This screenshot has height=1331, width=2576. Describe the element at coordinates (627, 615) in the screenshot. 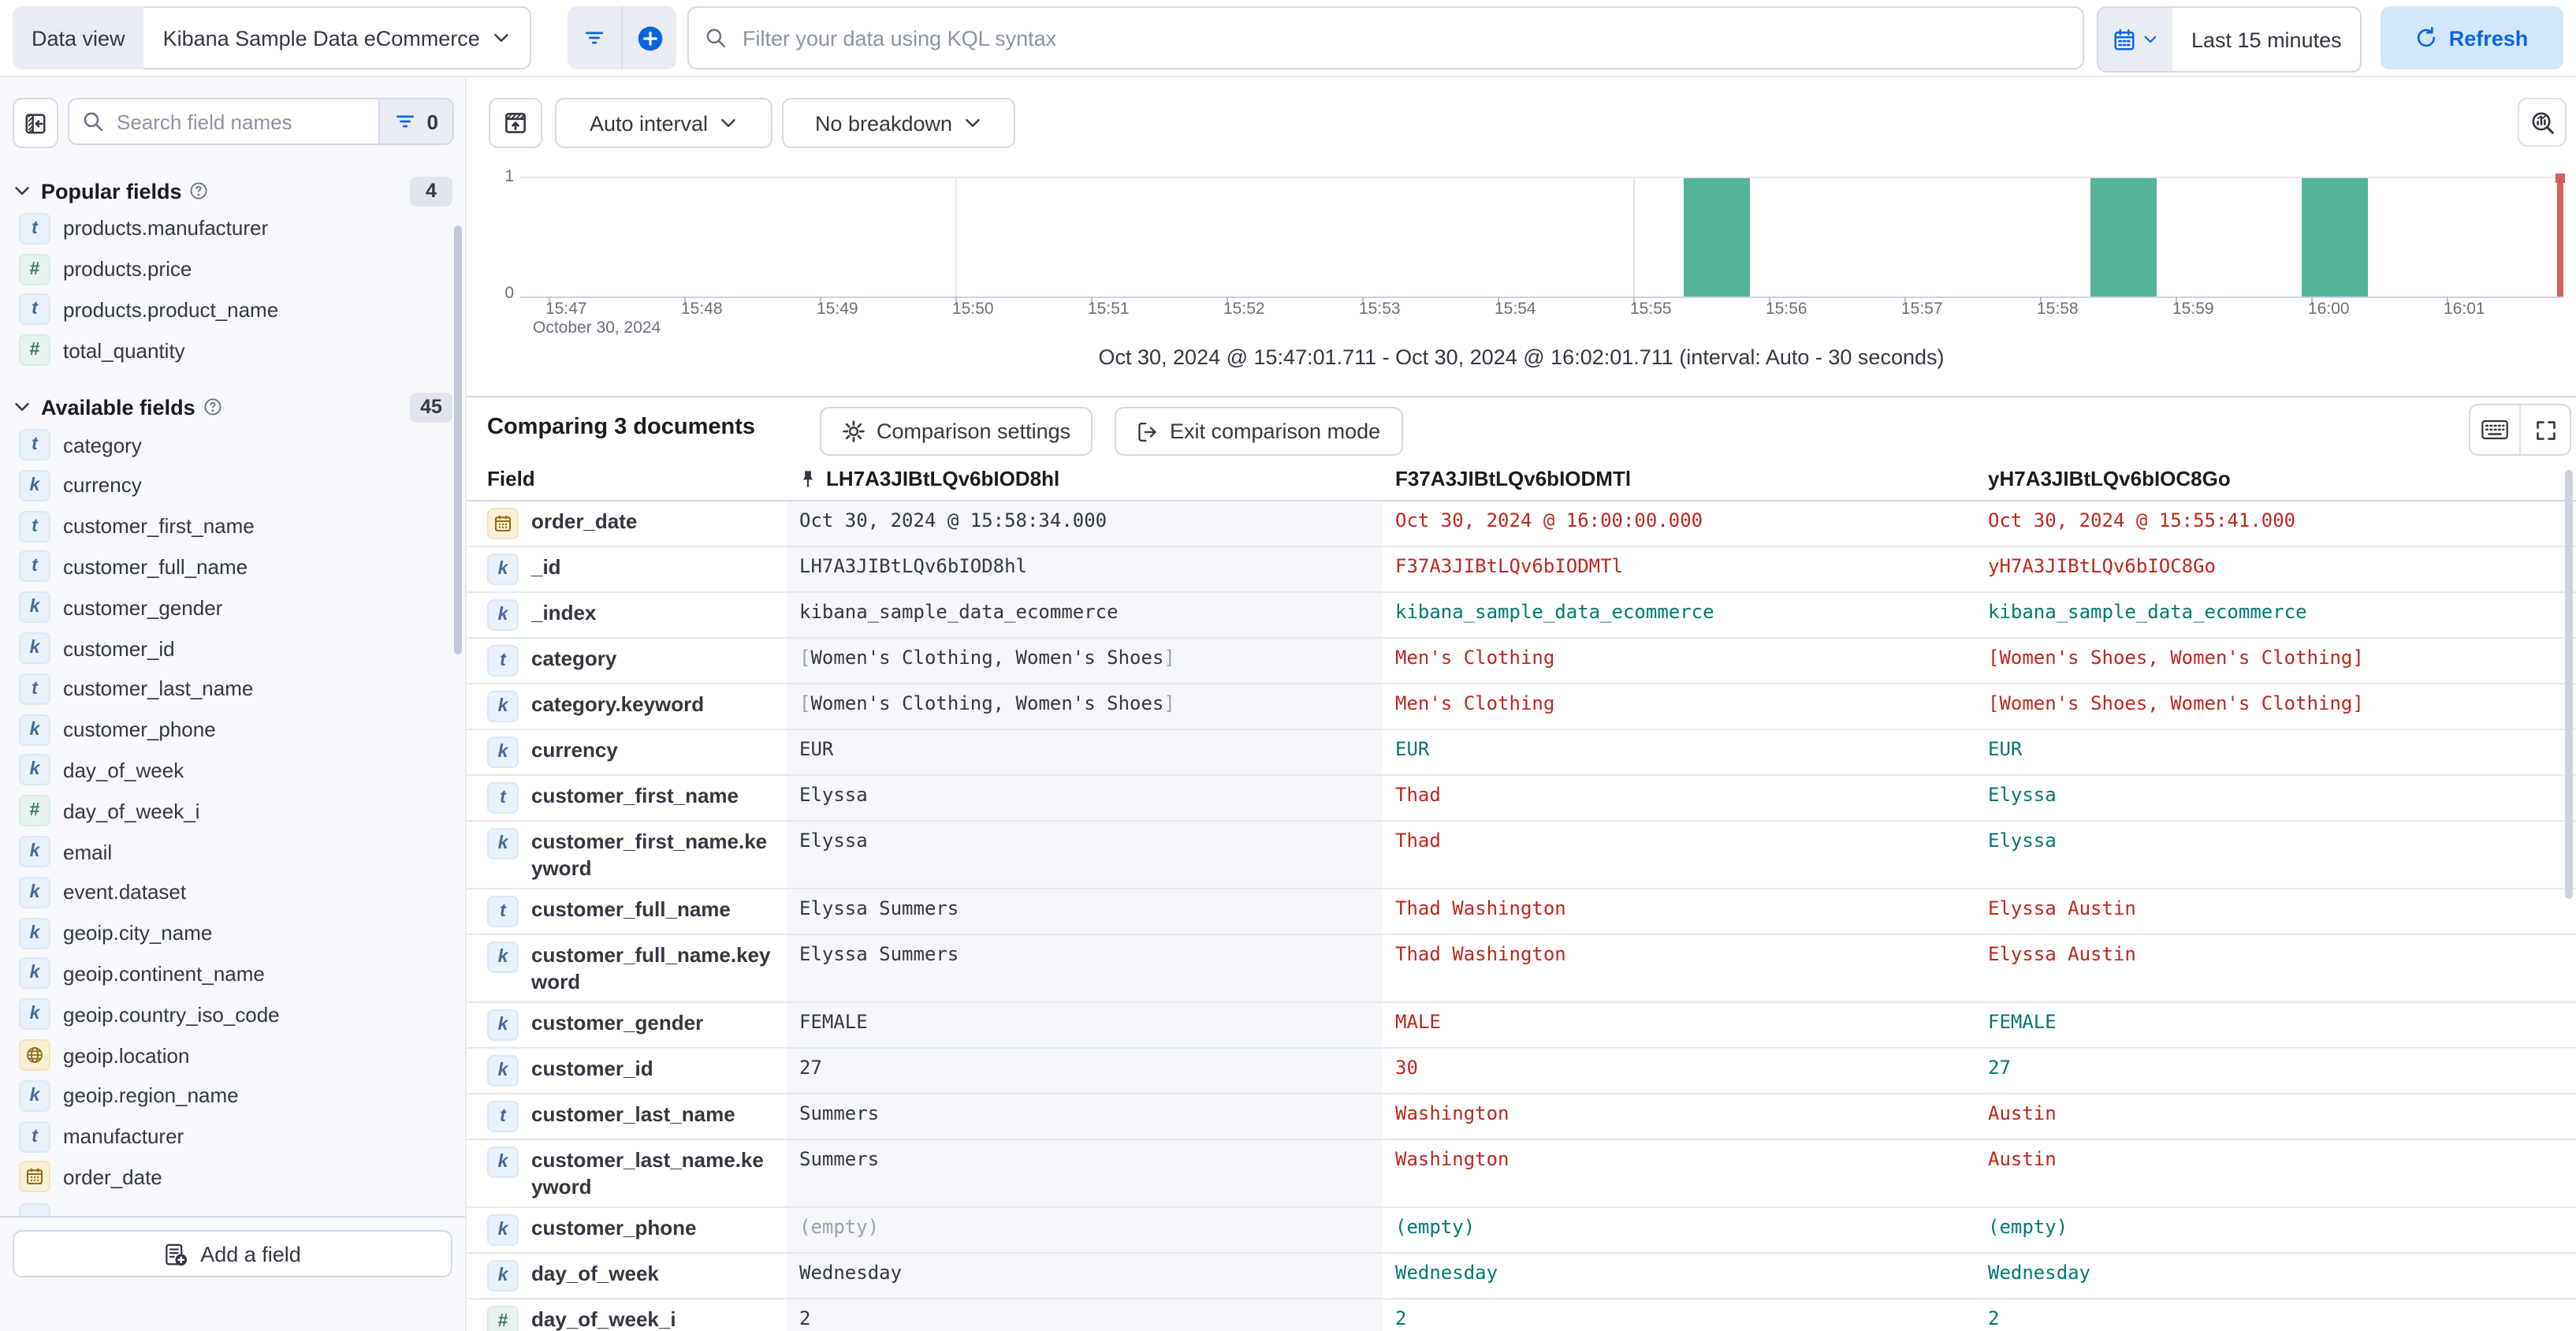

I see `field-cell: k _index` at that location.